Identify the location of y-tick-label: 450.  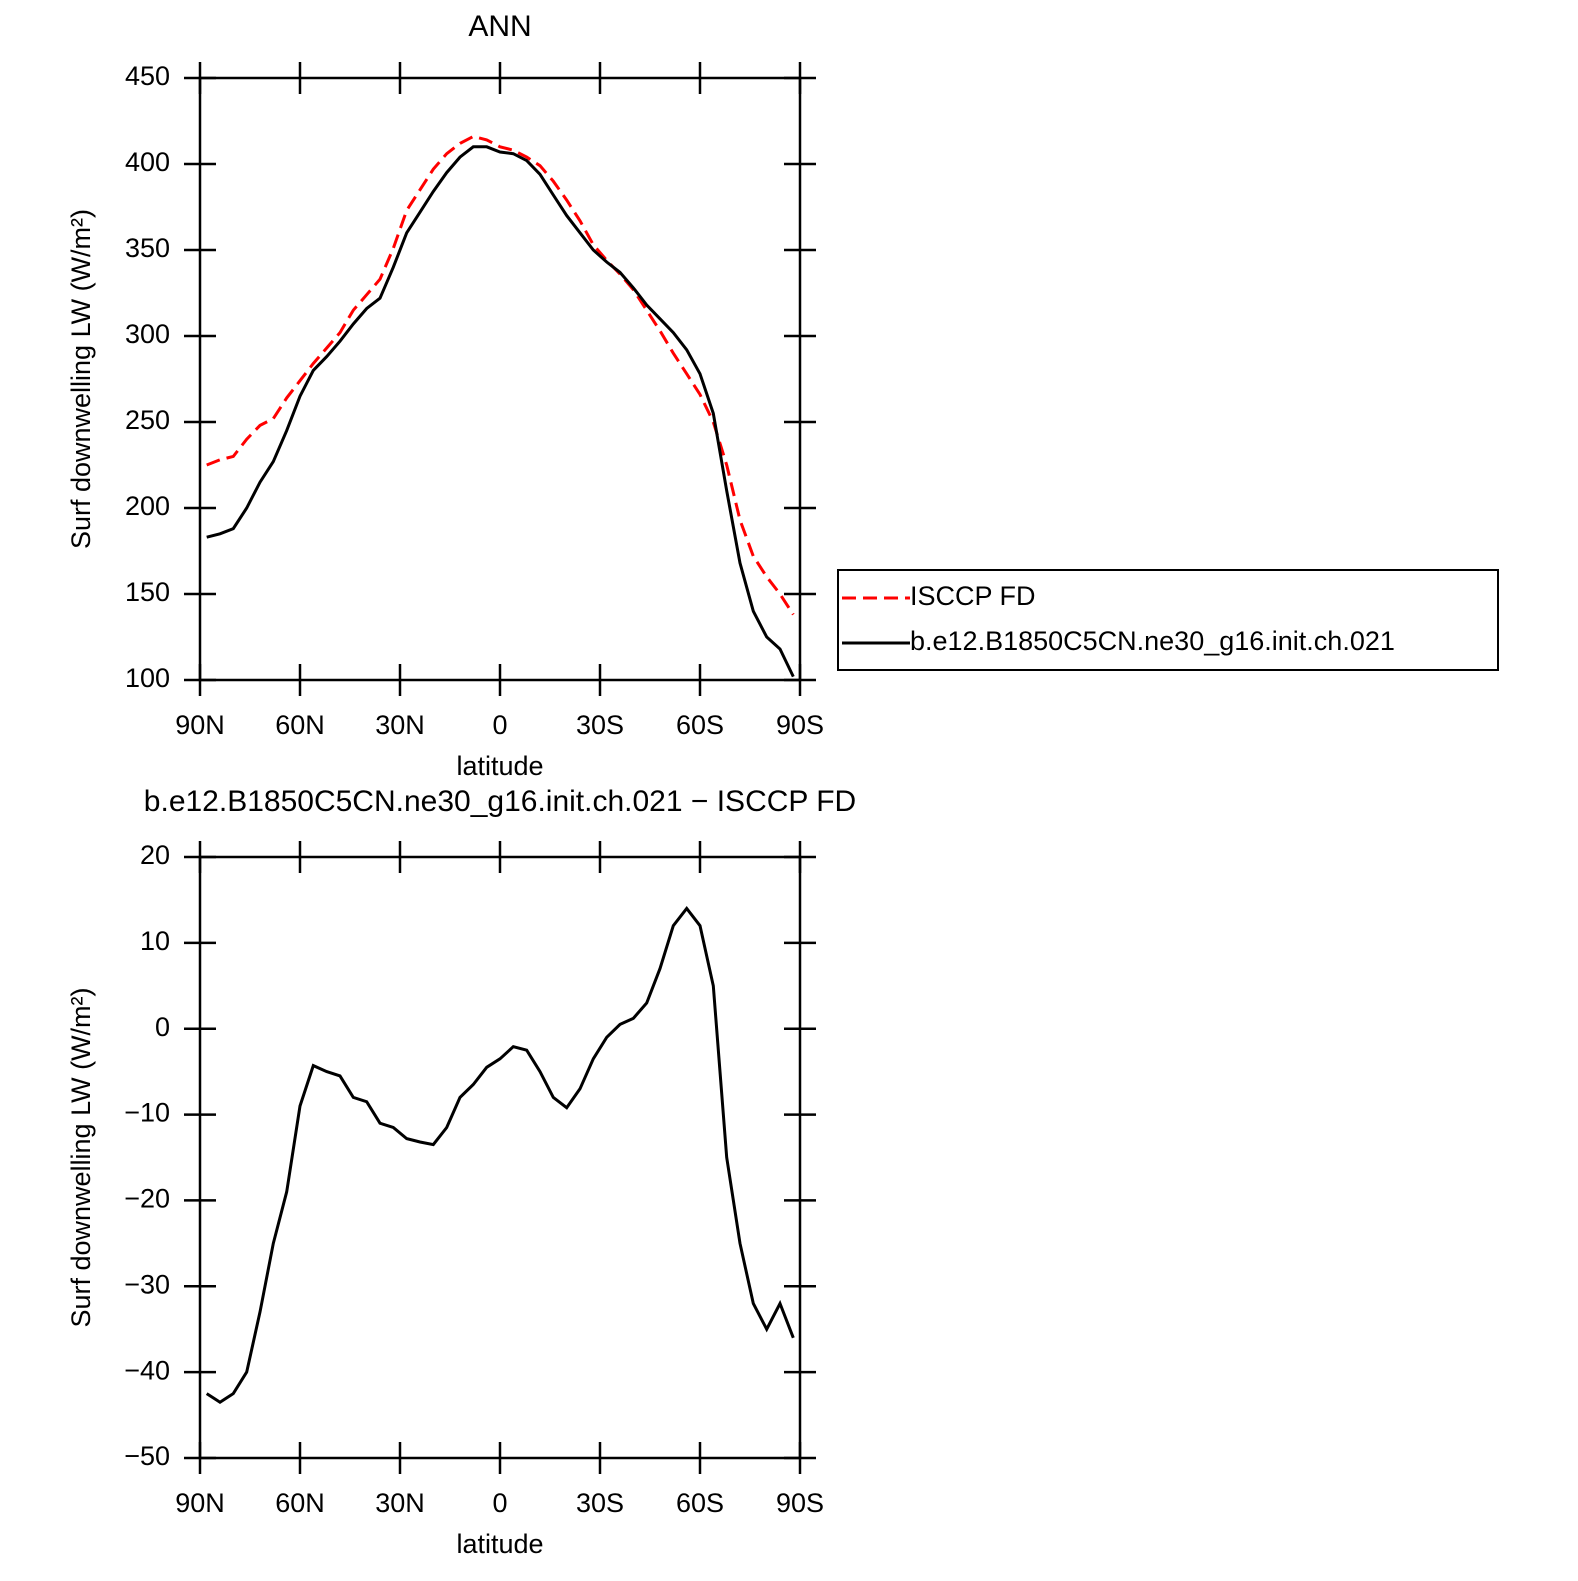
(147, 76).